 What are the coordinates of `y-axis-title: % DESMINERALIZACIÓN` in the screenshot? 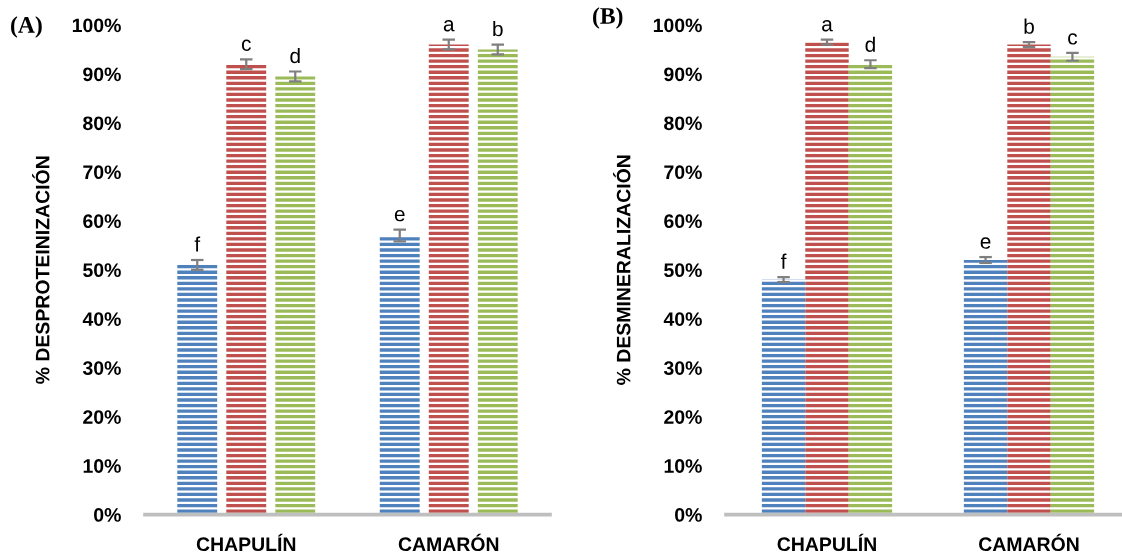 It's located at (622, 270).